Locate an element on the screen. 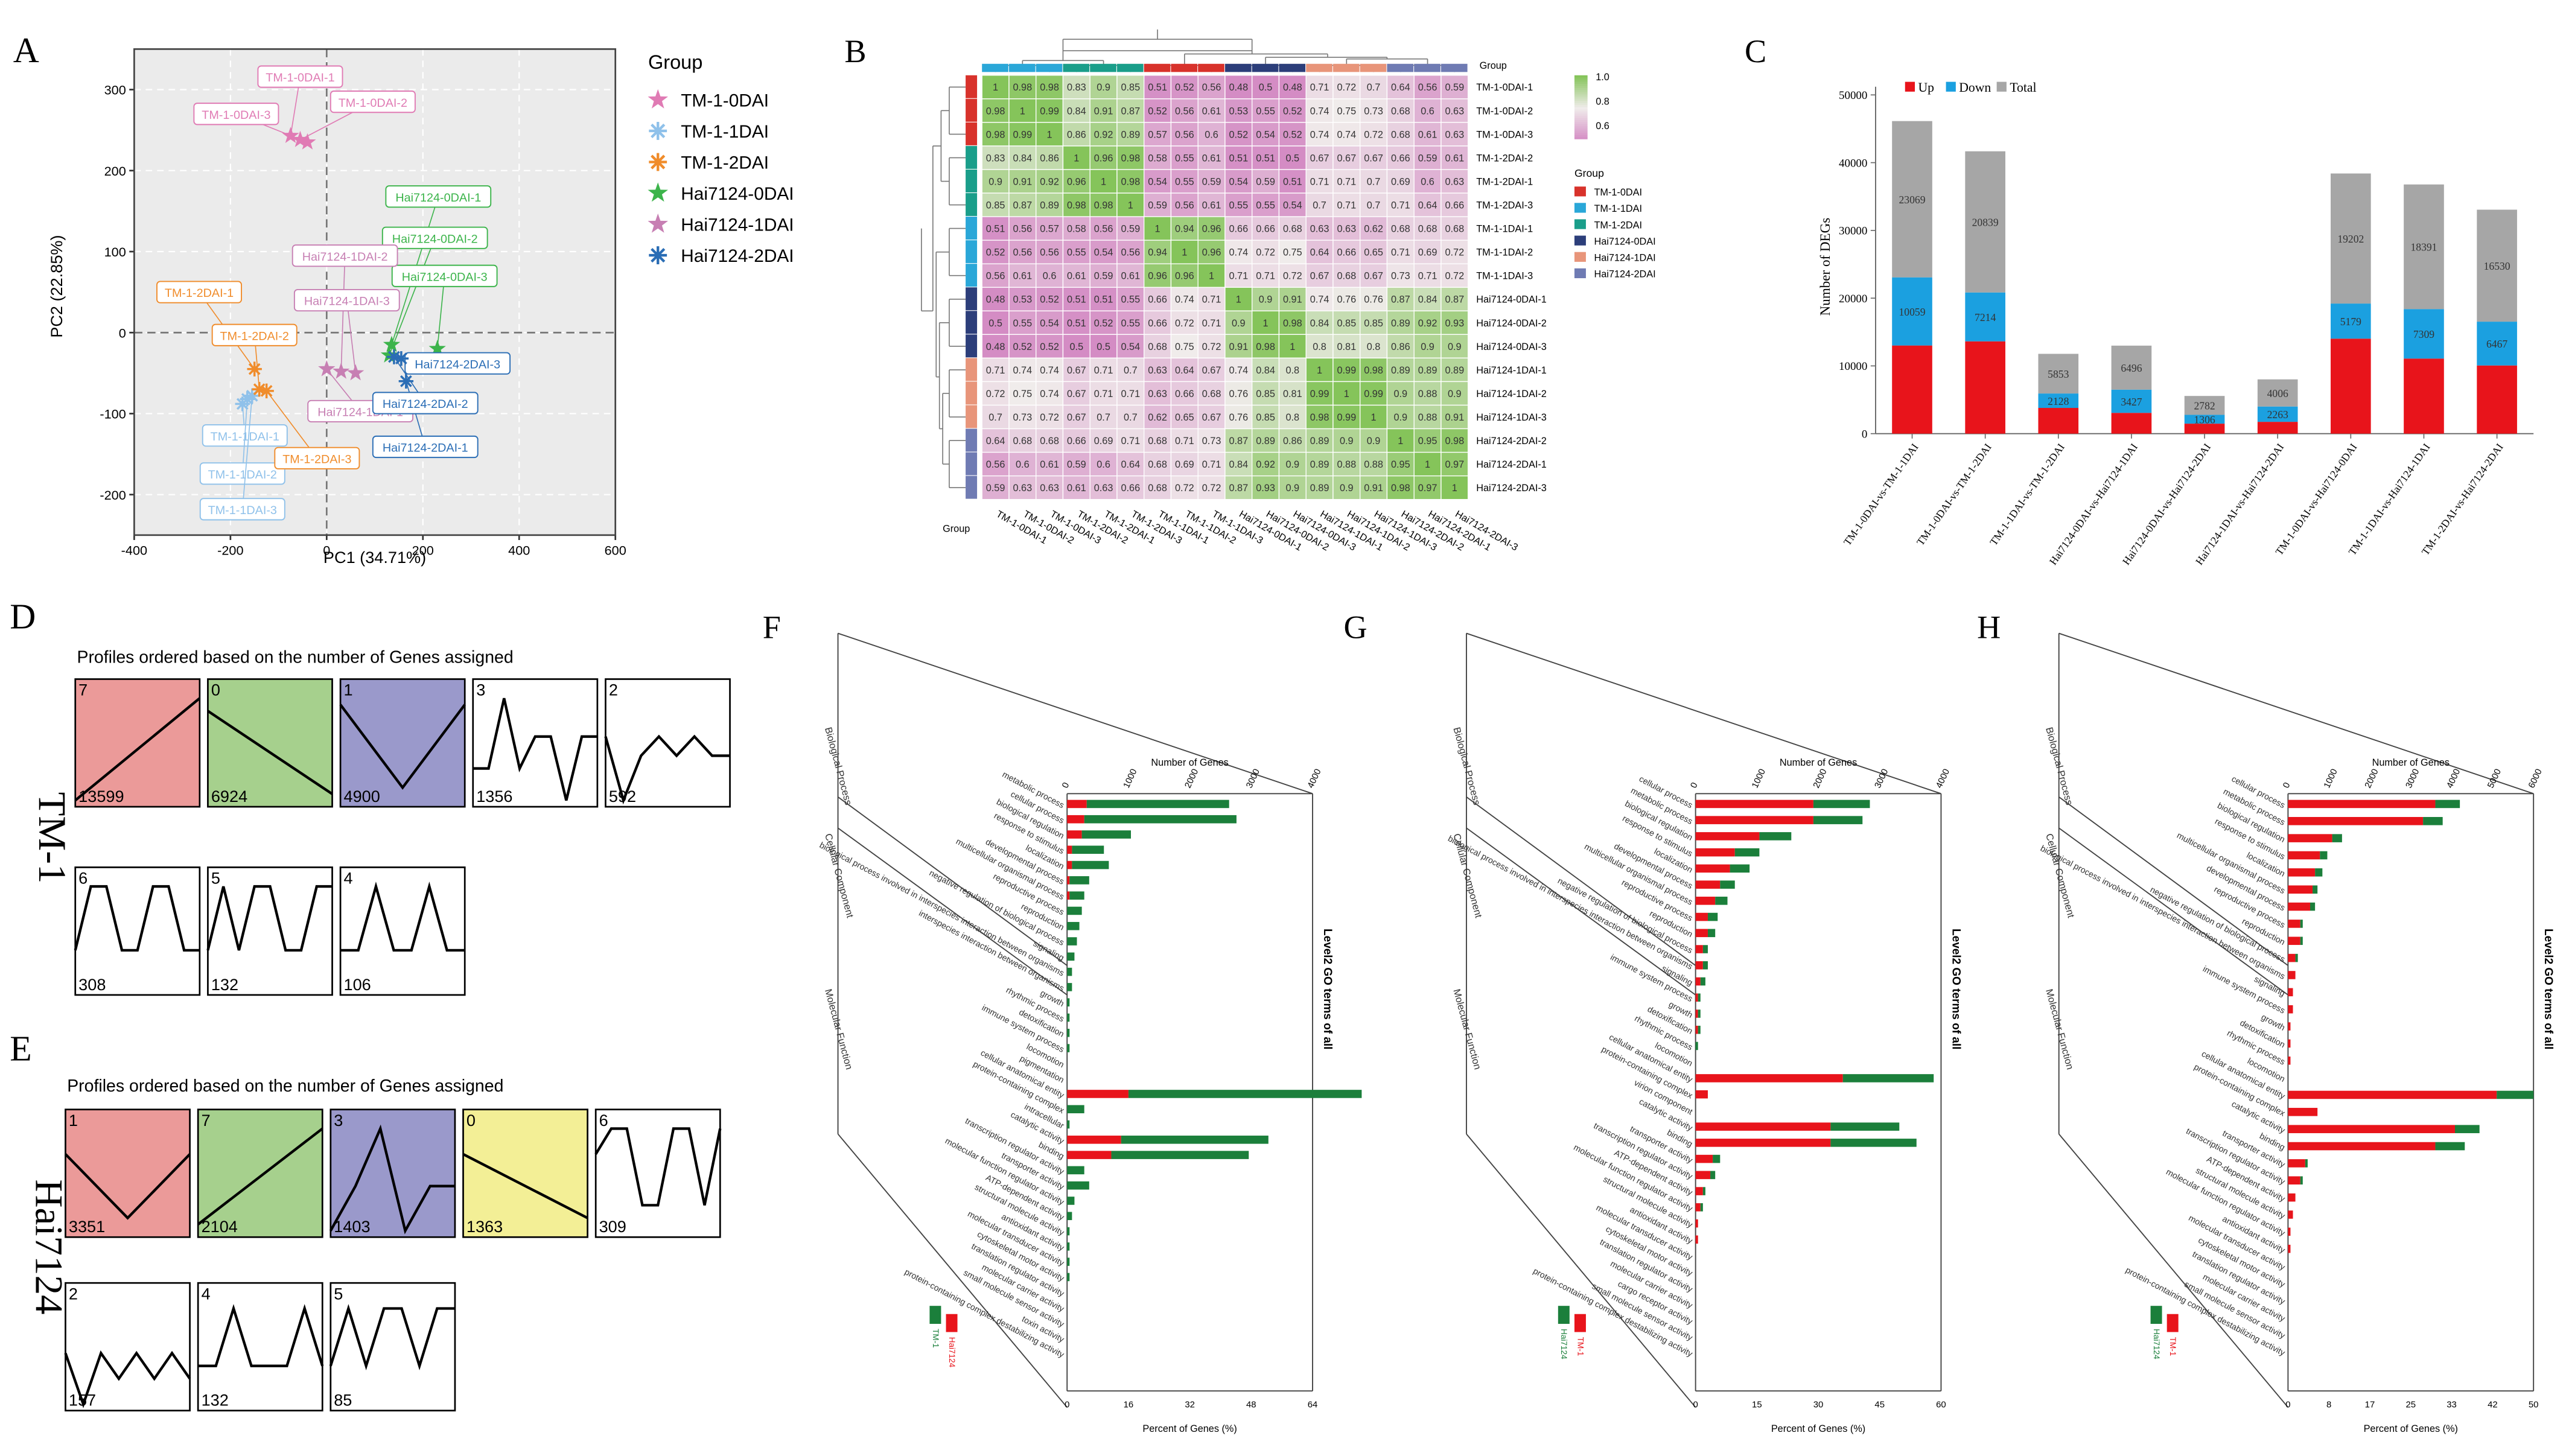 This screenshot has height=1456, width=2566. heatmap-cell-value: 0.57 is located at coordinates (1049, 229).